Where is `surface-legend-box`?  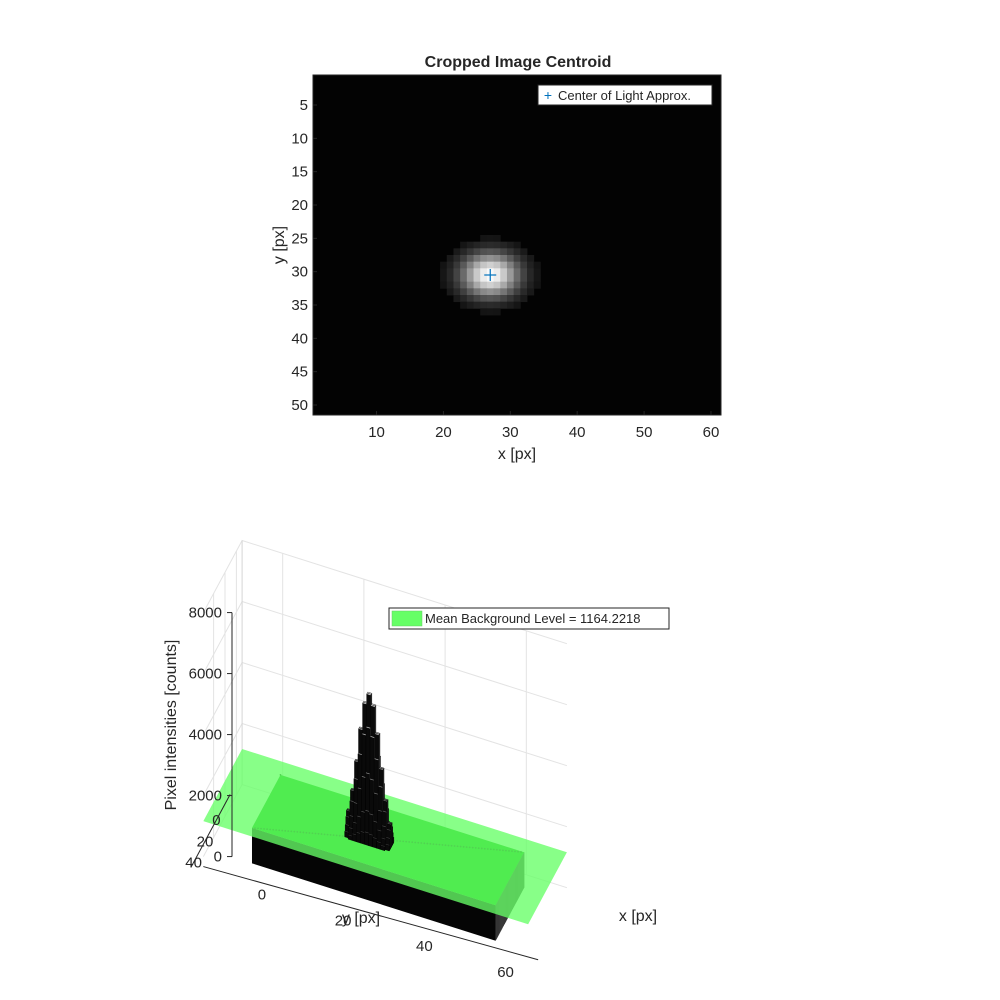
surface-legend-box is located at coordinates (529, 618).